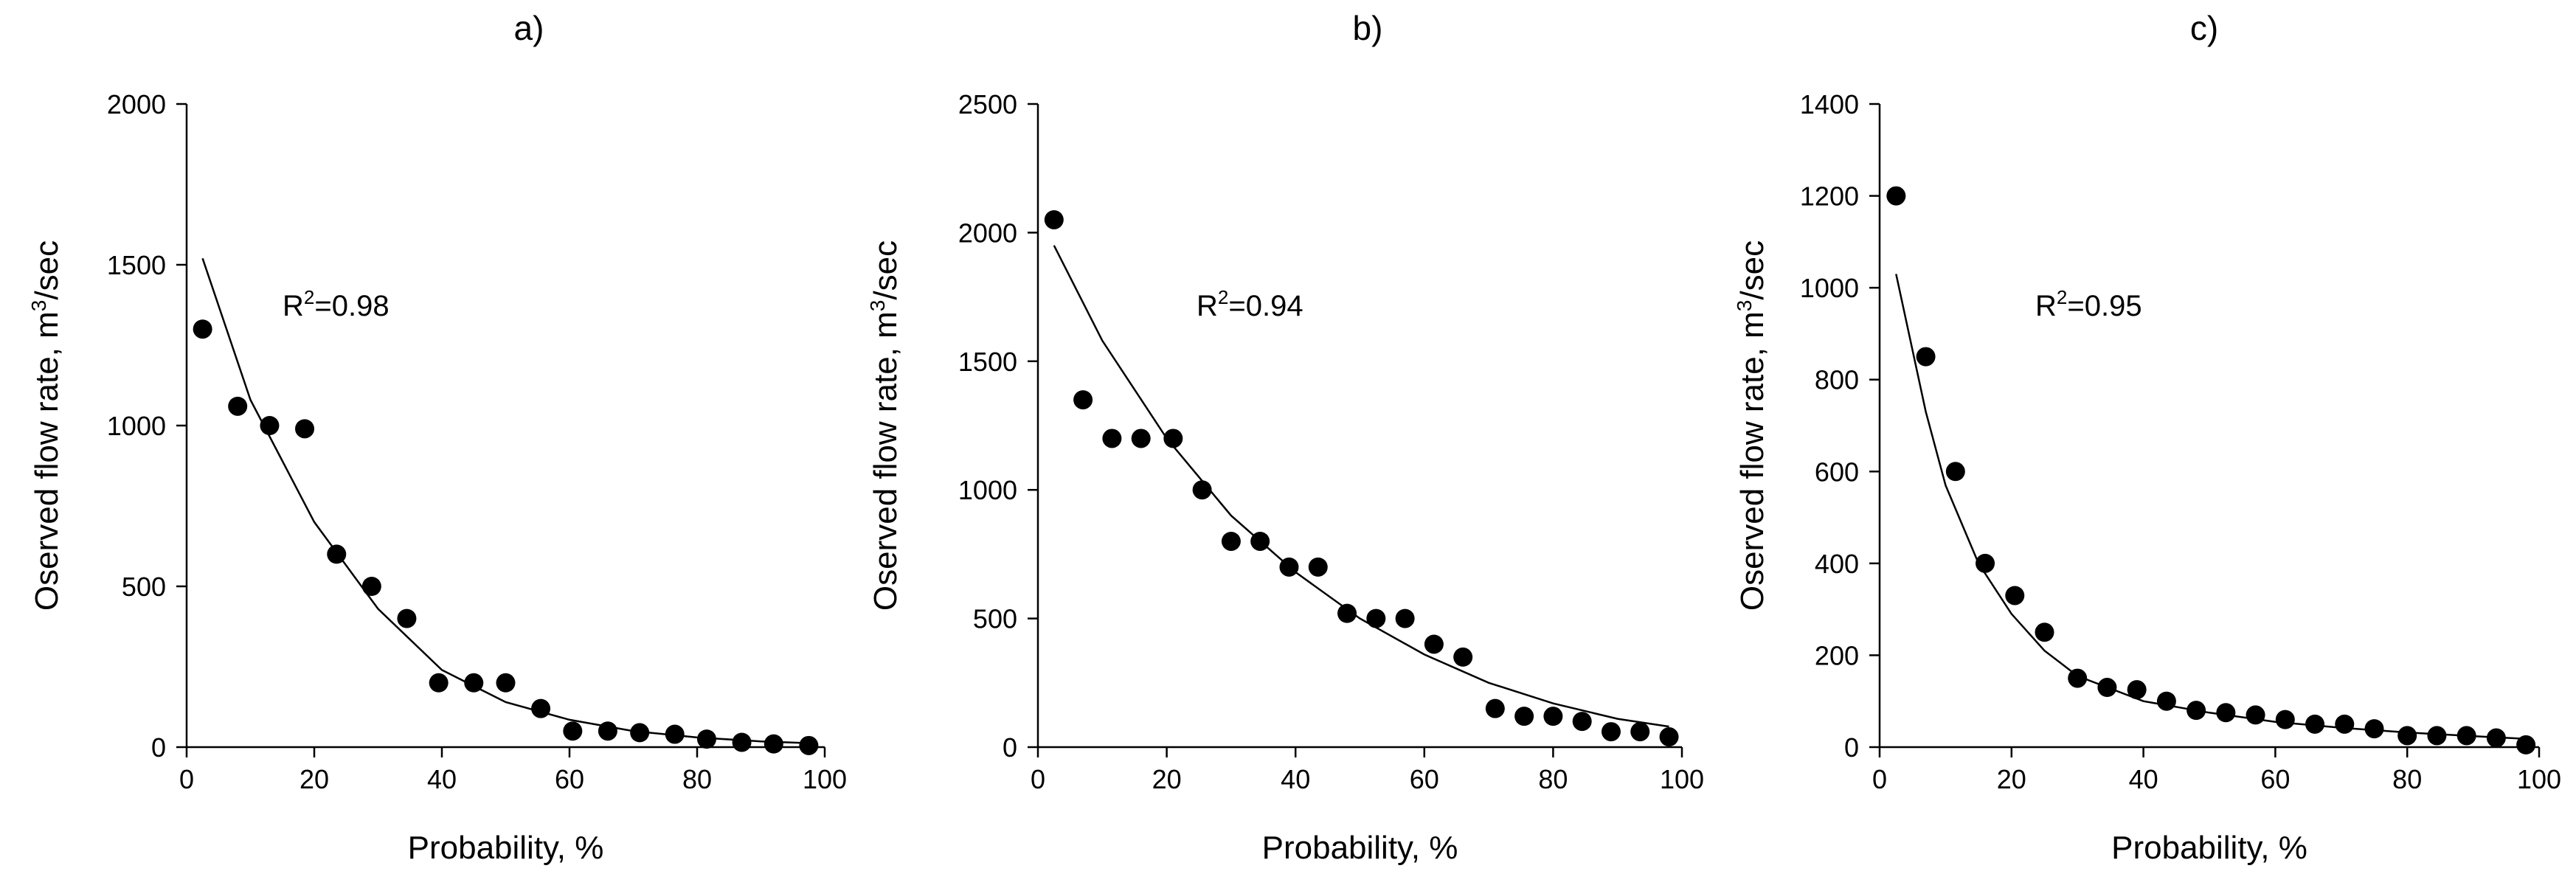 The height and width of the screenshot is (888, 2576). What do you see at coordinates (1880, 779) in the screenshot?
I see `x-tick-label: 0` at bounding box center [1880, 779].